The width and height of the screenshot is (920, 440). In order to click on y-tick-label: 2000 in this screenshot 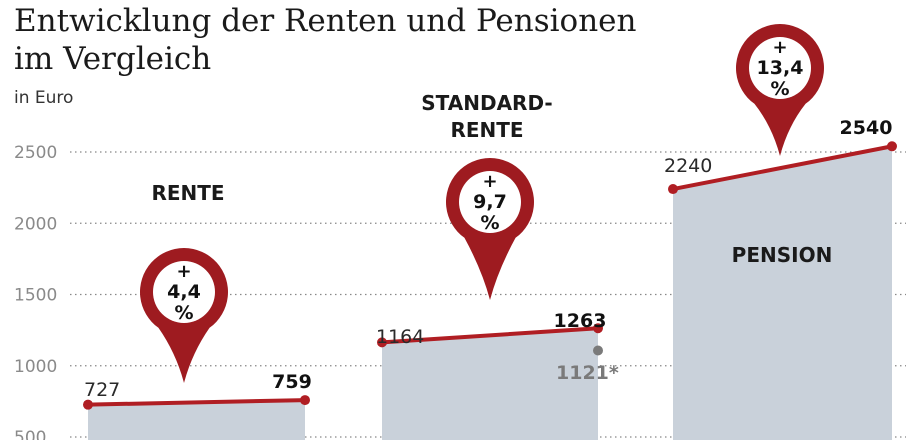, I will do `click(35, 224)`.